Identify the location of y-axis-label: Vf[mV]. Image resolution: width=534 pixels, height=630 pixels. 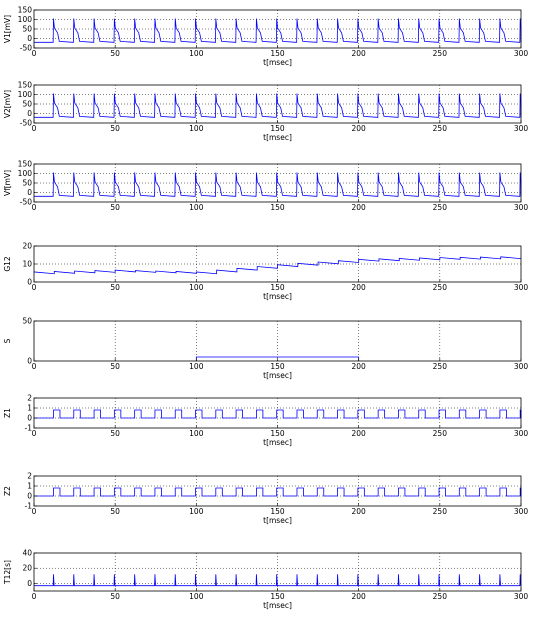
(7, 183).